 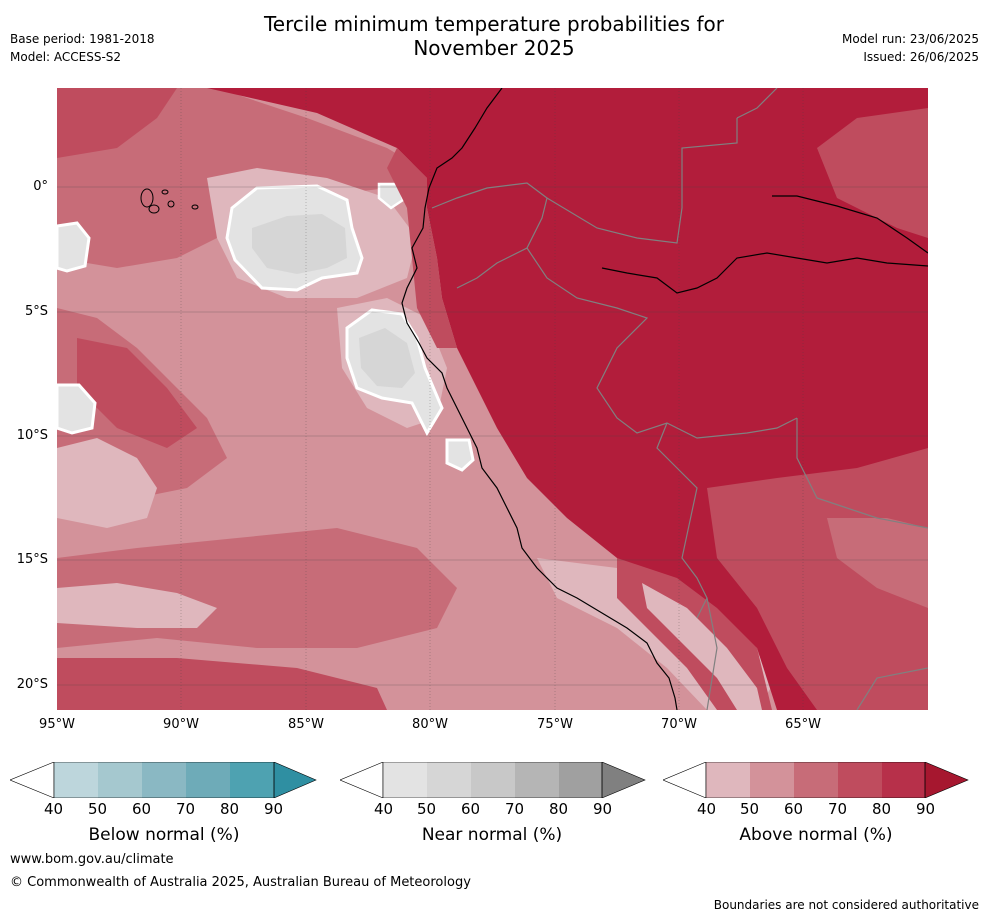 What do you see at coordinates (66, 57) in the screenshot?
I see `model-name: Model: ACCESS-S2` at bounding box center [66, 57].